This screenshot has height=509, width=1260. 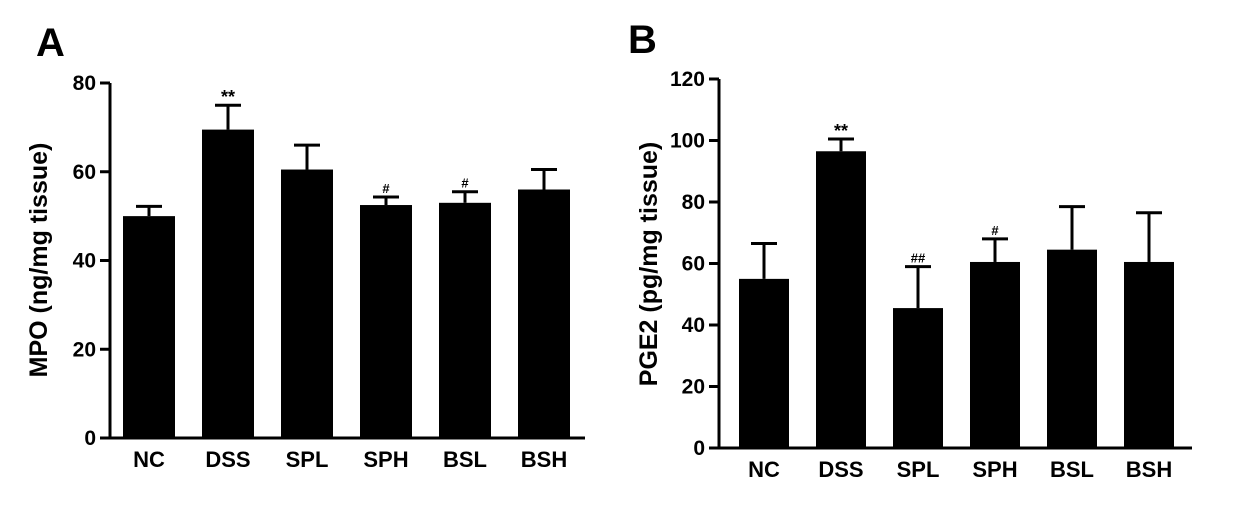 What do you see at coordinates (84, 349) in the screenshot?
I see `panel-a-y-tick-label: 20` at bounding box center [84, 349].